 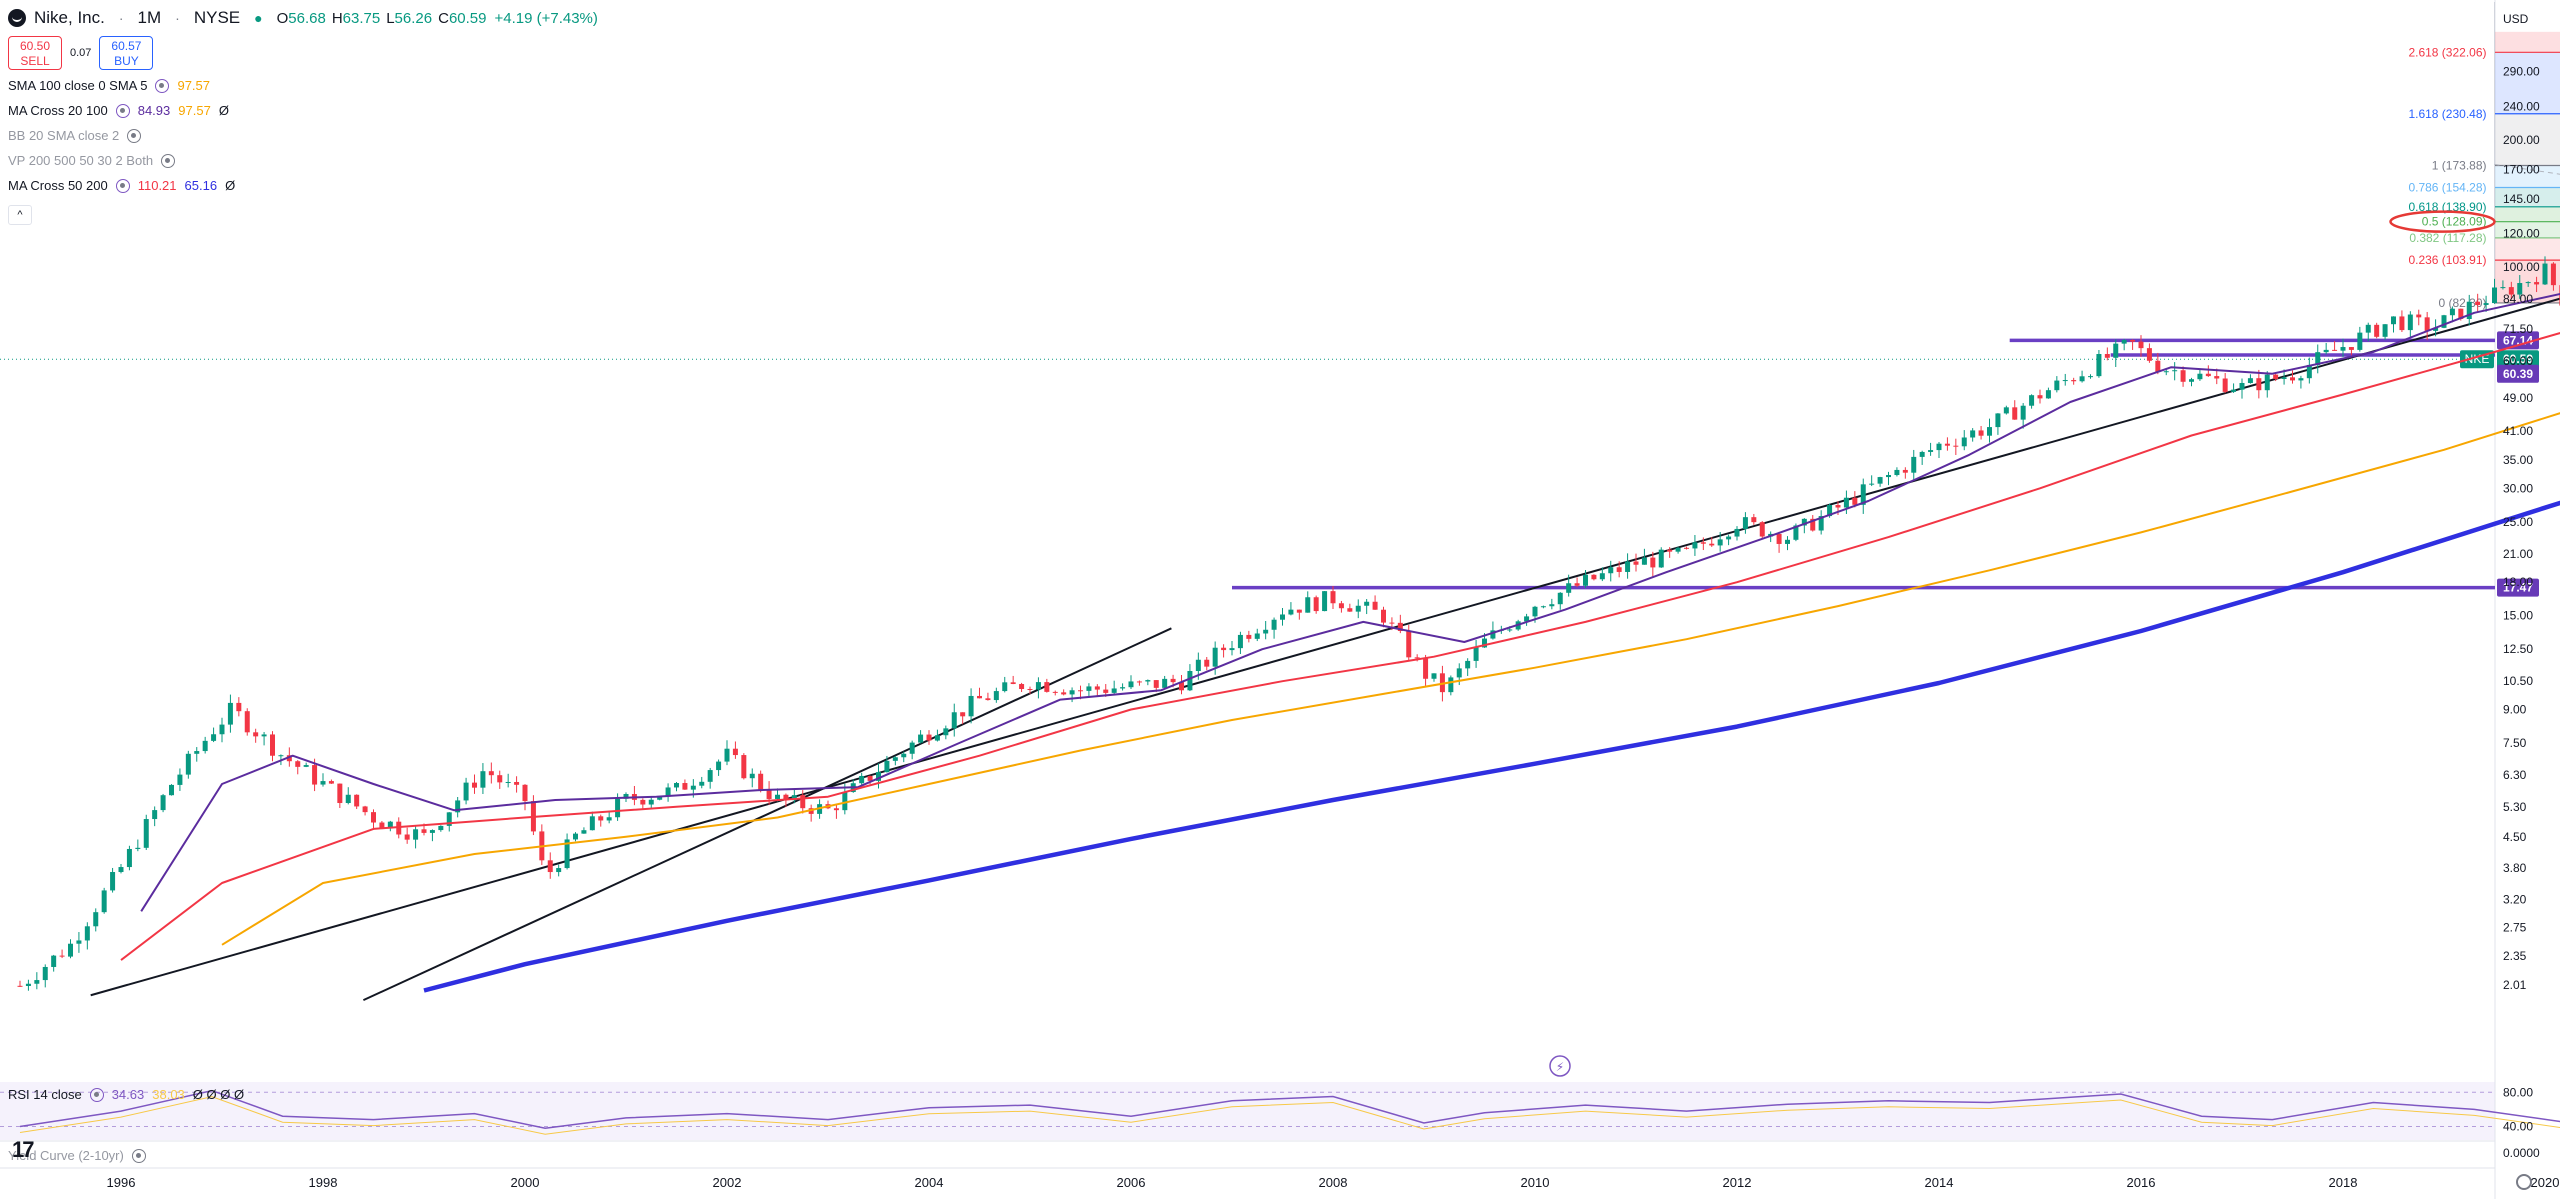 What do you see at coordinates (767, 814) in the screenshot?
I see `trendline` at bounding box center [767, 814].